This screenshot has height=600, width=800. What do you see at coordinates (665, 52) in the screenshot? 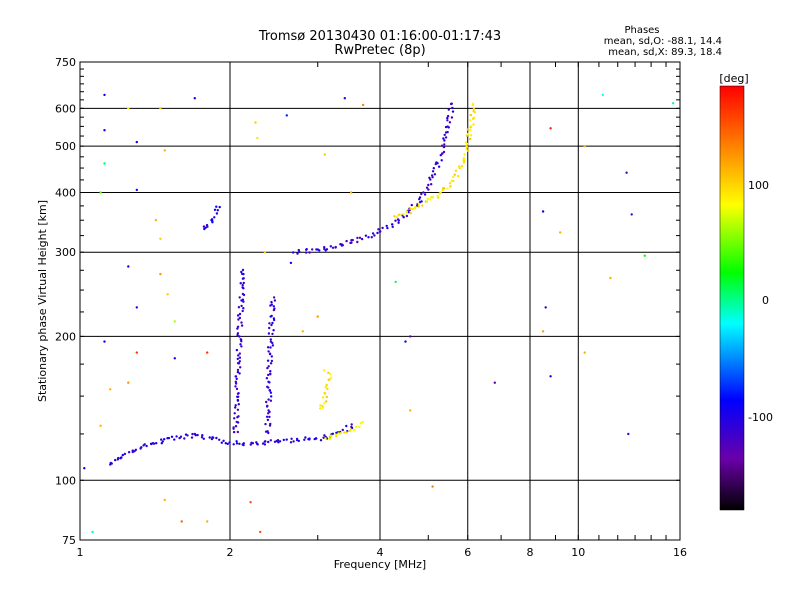
I see `phase-info-x: mean, sd,X: 89.3, 18.4` at bounding box center [665, 52].